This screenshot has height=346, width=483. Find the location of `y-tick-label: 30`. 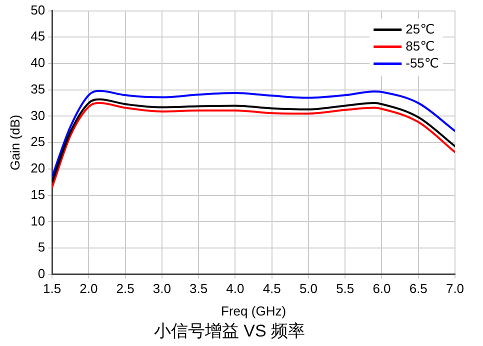

y-tick-label: 30 is located at coordinates (38, 115).